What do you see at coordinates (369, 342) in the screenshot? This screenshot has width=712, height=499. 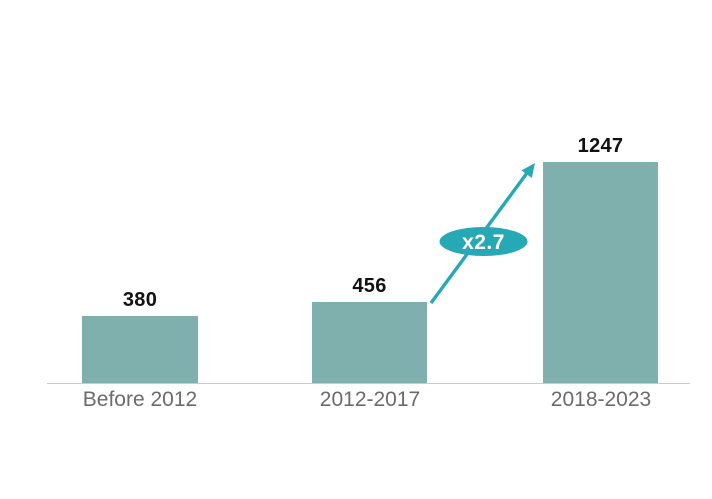 I see `bar-2012-2017` at bounding box center [369, 342].